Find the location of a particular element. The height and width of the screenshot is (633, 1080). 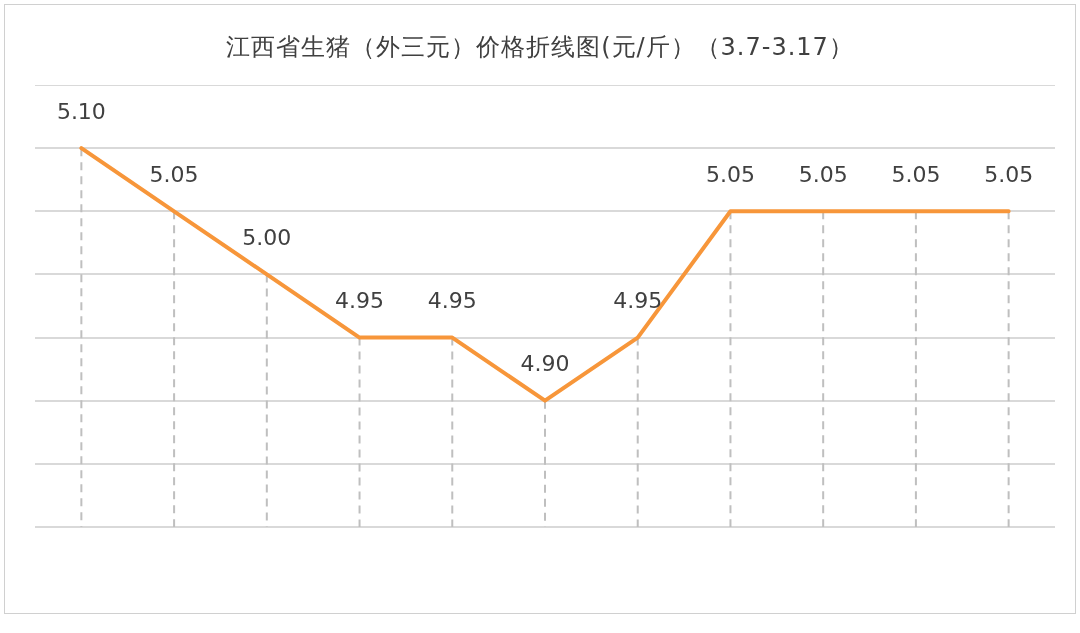

data-label: 5.10 is located at coordinates (81, 111).